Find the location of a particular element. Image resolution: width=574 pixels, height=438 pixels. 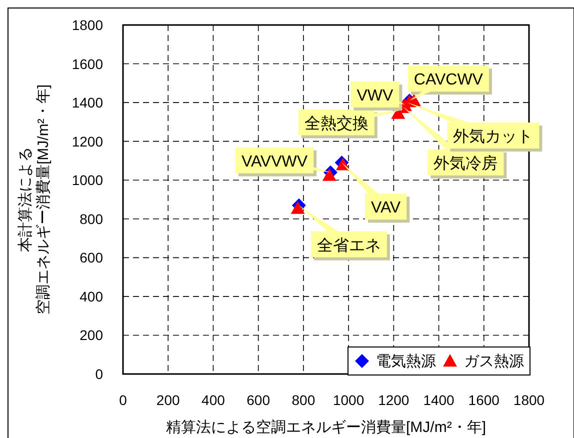

annotation: 全省エネ is located at coordinates (348, 245).